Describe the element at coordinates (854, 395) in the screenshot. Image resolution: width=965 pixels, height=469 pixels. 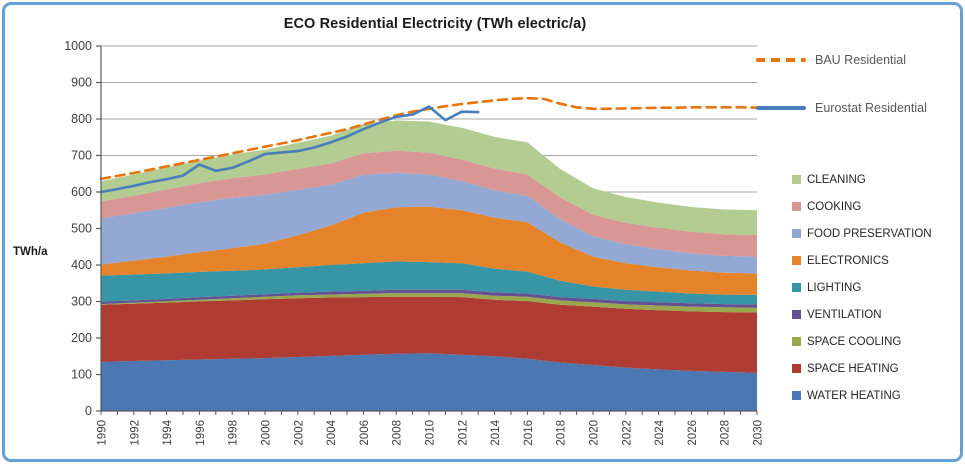
I see `legend-label: WATER HEATING` at that location.